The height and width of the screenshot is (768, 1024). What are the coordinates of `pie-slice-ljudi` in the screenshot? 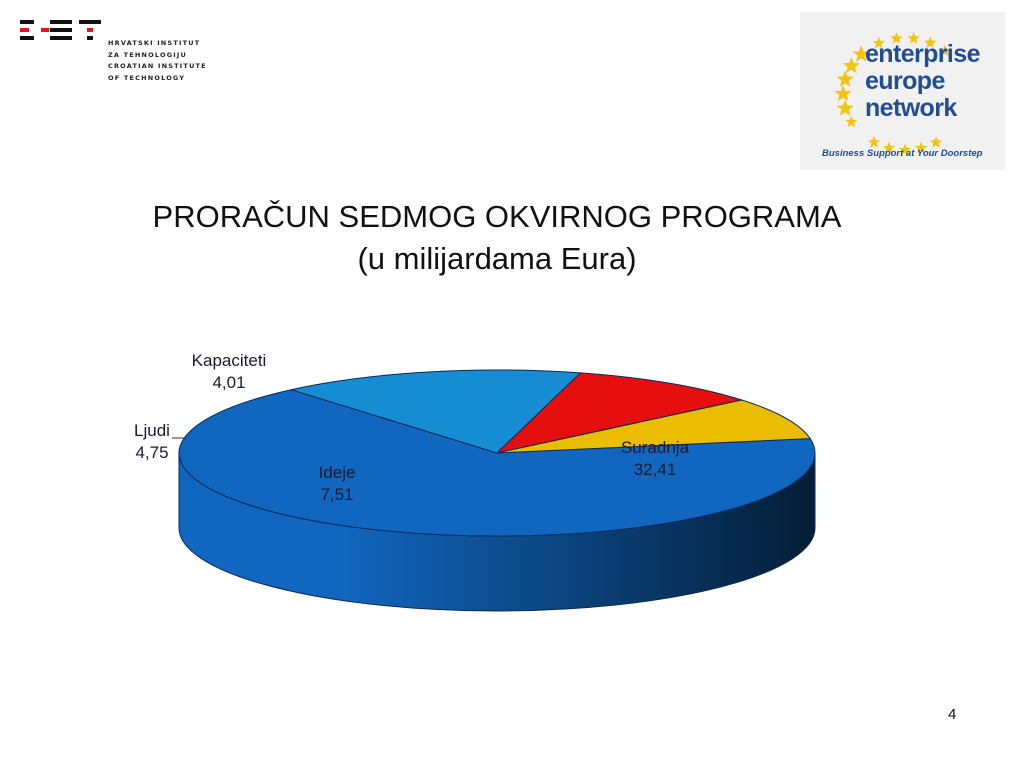 It's located at (619, 413).